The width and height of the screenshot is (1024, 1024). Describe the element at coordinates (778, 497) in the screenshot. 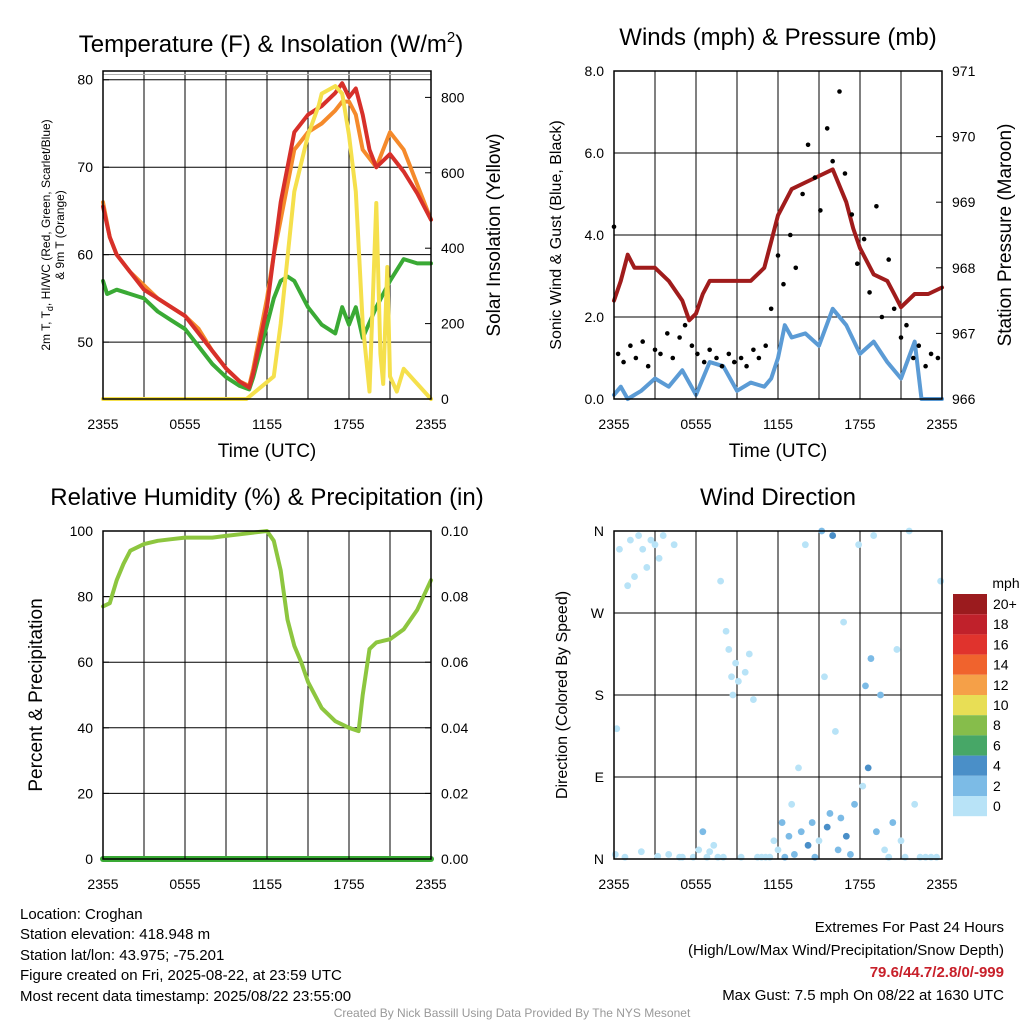

I see `chart-title: Wind Direction` at that location.